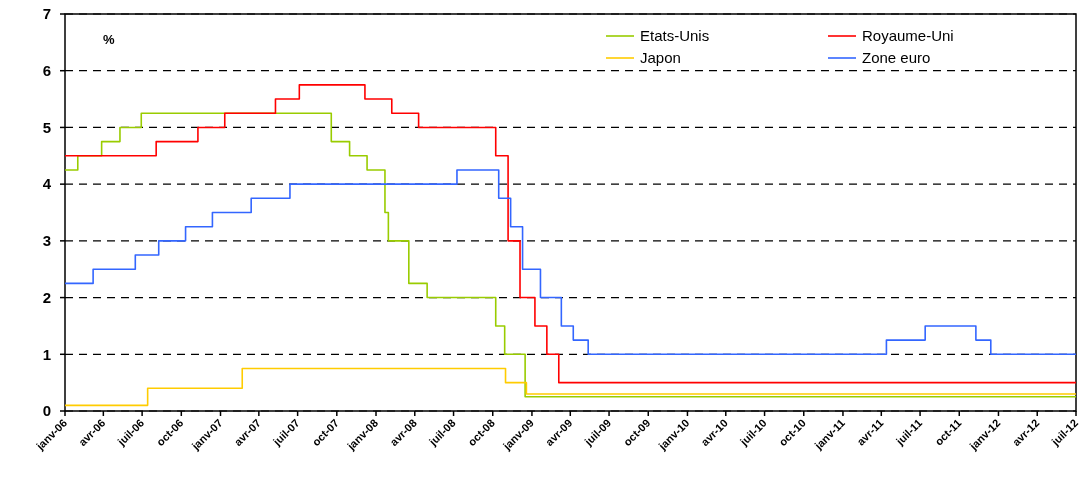 Image resolution: width=1090 pixels, height=481 pixels. I want to click on y-tick-label: 6, so click(46, 70).